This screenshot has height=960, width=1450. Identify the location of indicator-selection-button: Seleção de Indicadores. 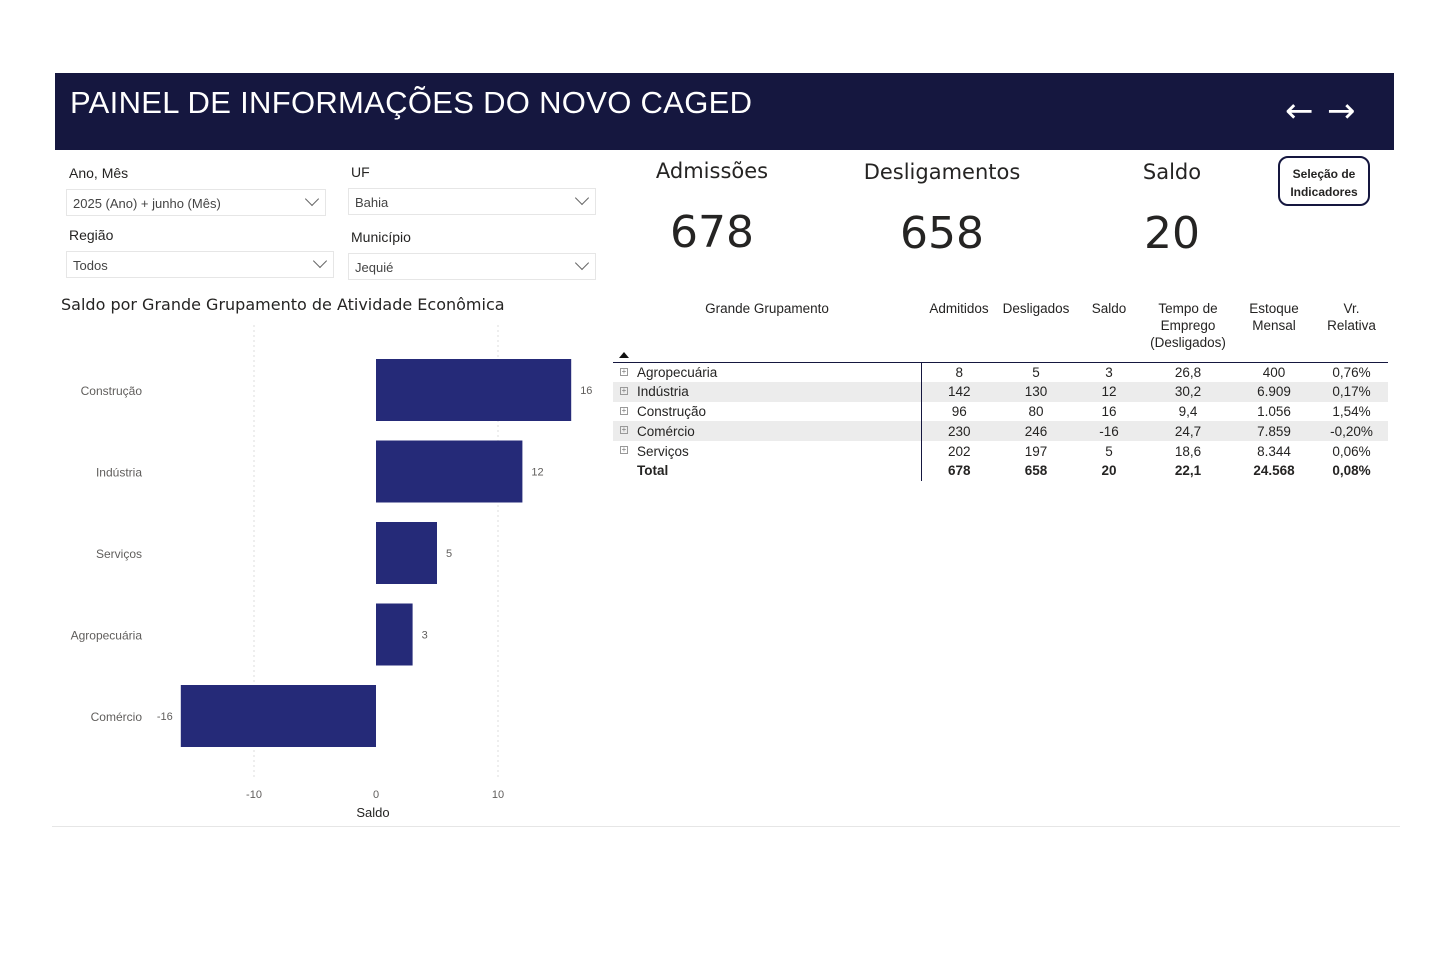
(1324, 181).